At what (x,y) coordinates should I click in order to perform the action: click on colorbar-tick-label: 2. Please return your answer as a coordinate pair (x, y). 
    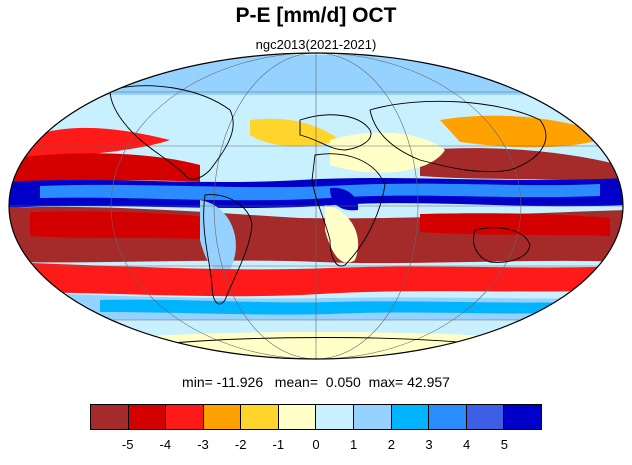
    Looking at the image, I should click on (391, 444).